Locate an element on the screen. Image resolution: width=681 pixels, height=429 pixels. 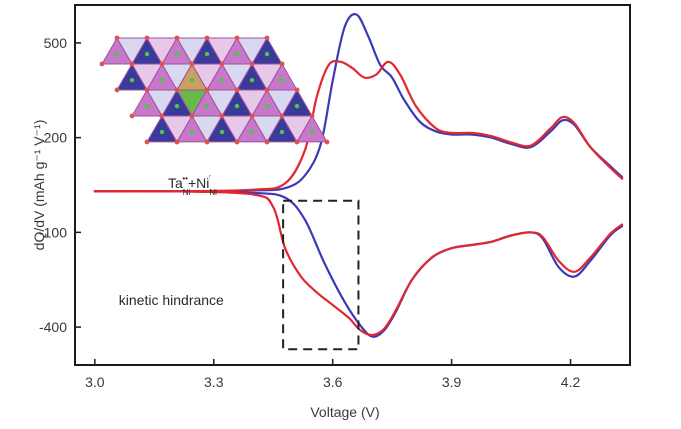
y-axis-title: dQ/dV (mAh g⁻¹ V⁻¹) is located at coordinates (39, 185).